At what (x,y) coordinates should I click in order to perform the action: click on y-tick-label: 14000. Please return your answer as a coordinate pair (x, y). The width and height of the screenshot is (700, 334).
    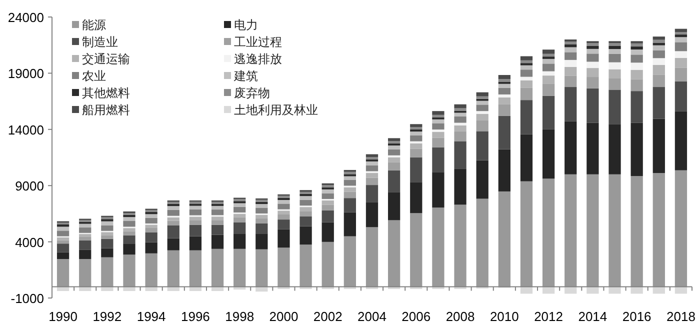
    Looking at the image, I should click on (26, 130).